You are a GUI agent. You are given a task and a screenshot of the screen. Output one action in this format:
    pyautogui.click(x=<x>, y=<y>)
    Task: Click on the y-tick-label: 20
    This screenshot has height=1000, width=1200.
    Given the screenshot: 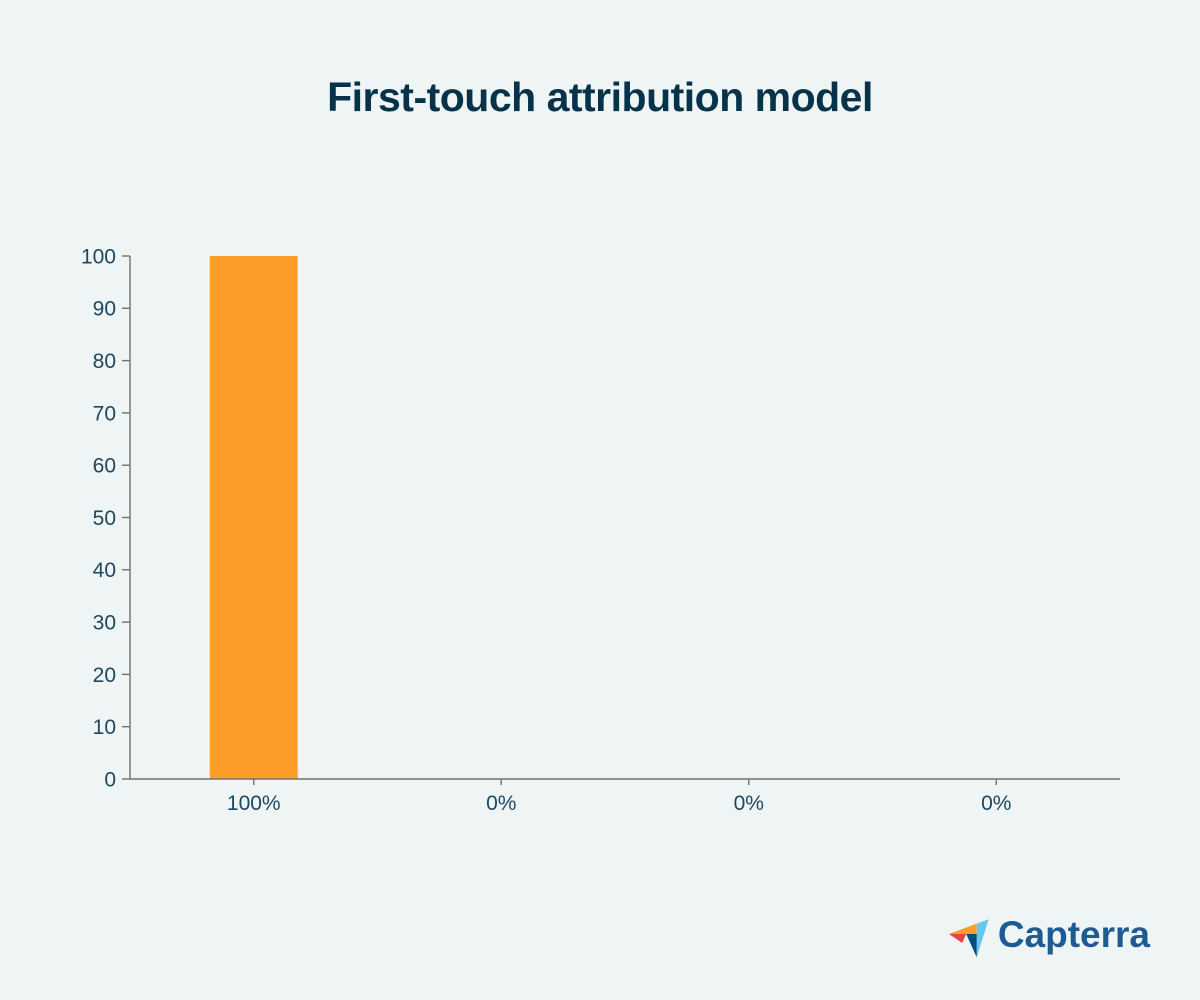 What is the action you would take?
    pyautogui.click(x=104, y=675)
    